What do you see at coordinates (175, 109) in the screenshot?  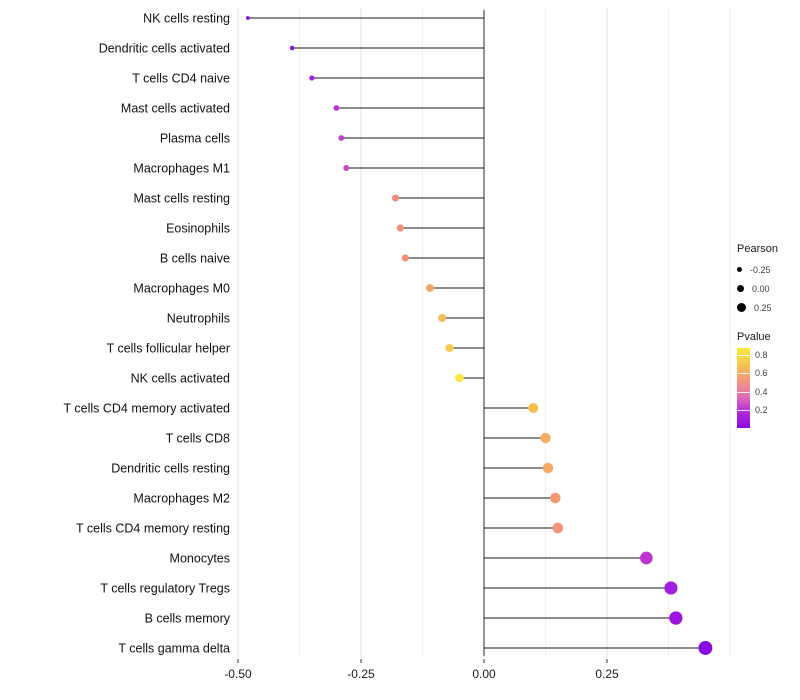 I see `category-label: Mast cells activated` at bounding box center [175, 109].